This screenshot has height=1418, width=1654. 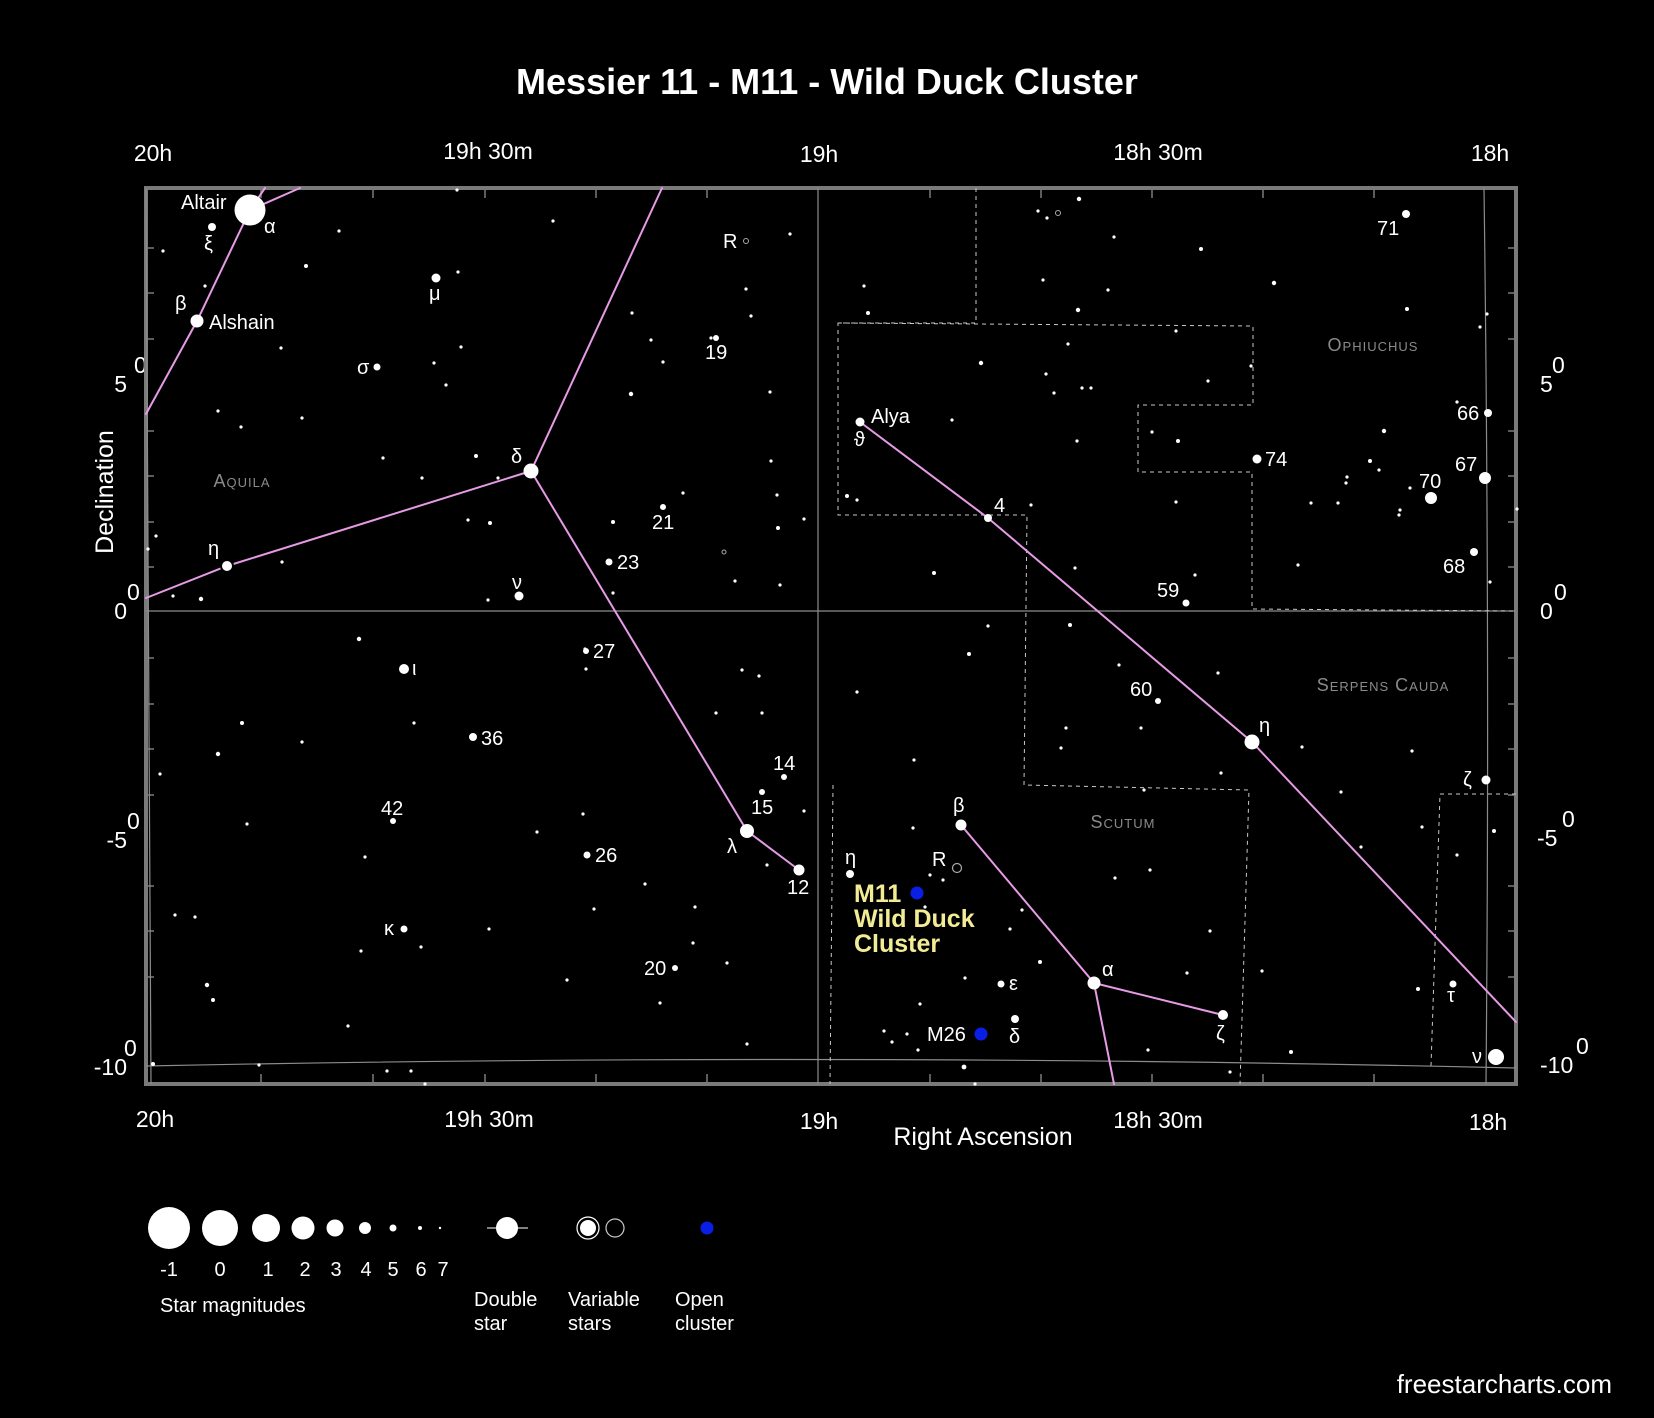 What do you see at coordinates (505, 1300) in the screenshot?
I see `legend-double-line1: Double` at bounding box center [505, 1300].